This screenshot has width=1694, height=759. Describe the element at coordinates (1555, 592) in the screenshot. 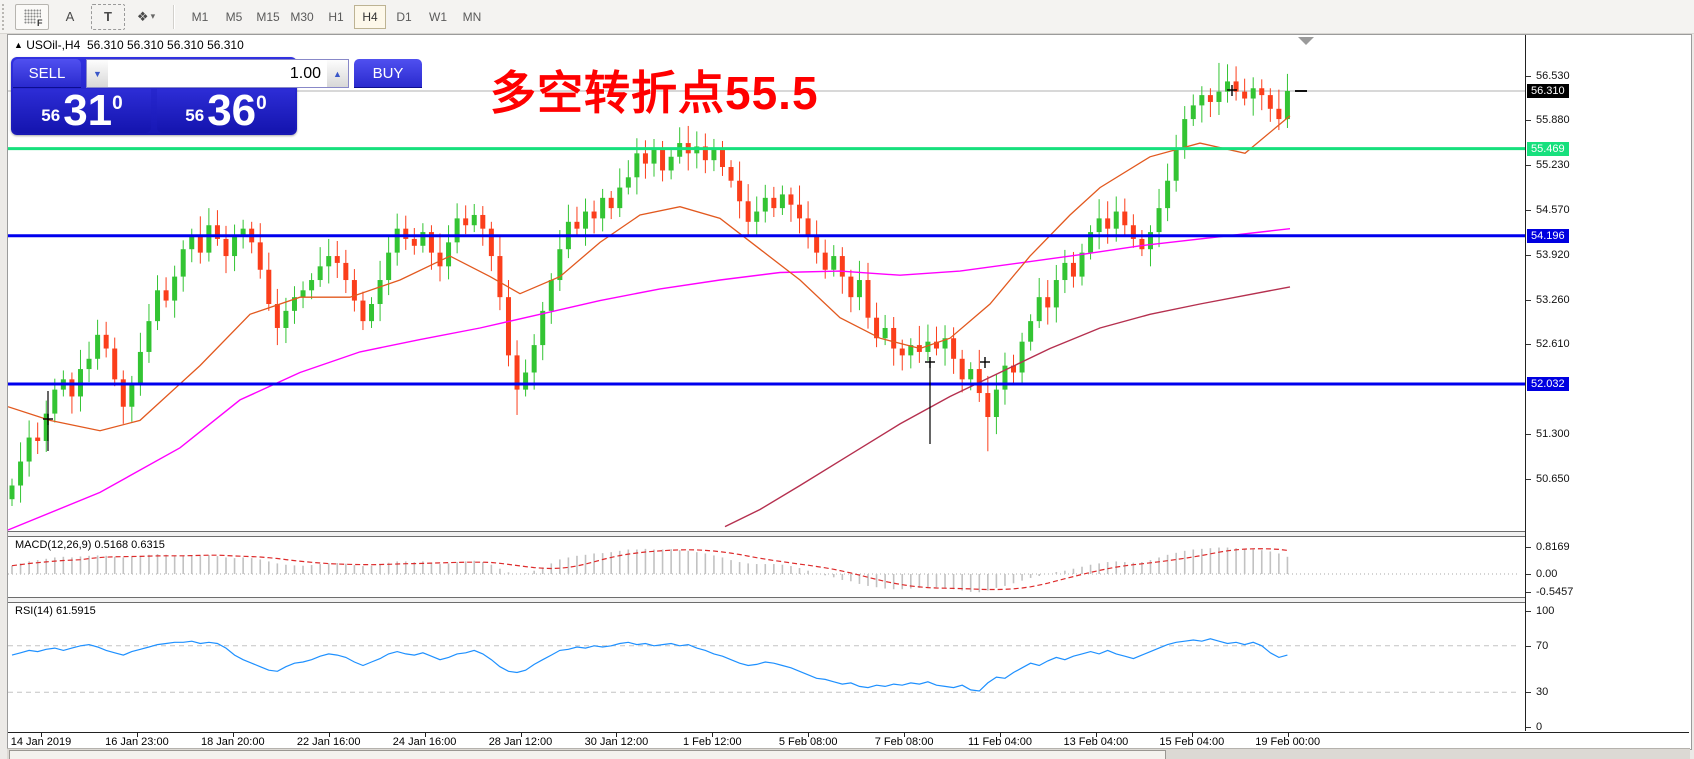

I see `macd-tick-label: -0.5457` at that location.